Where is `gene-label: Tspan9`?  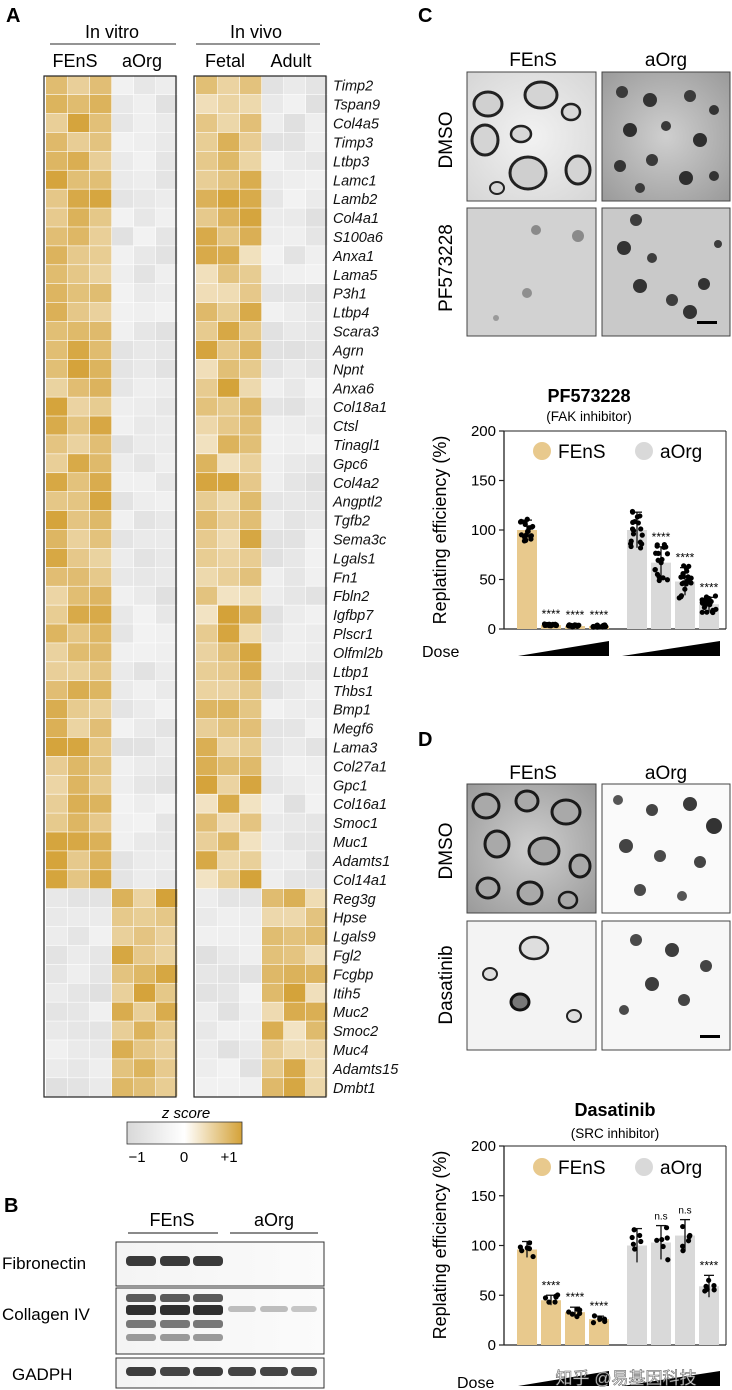
gene-label: Tspan9 is located at coordinates (356, 106).